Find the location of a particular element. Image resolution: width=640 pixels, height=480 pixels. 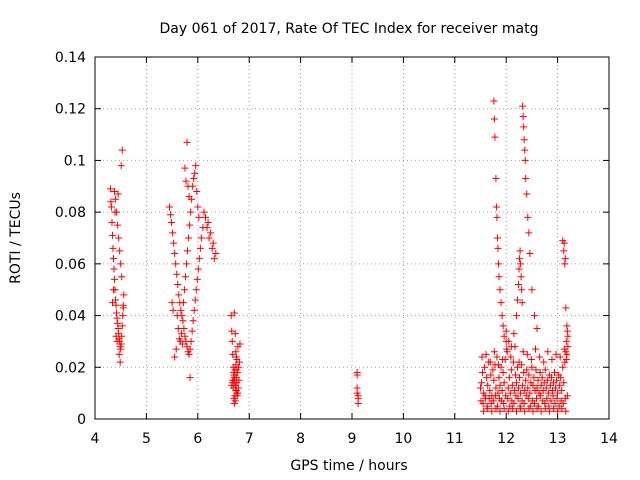

y-tick-label: 0.14 is located at coordinates (70, 58).